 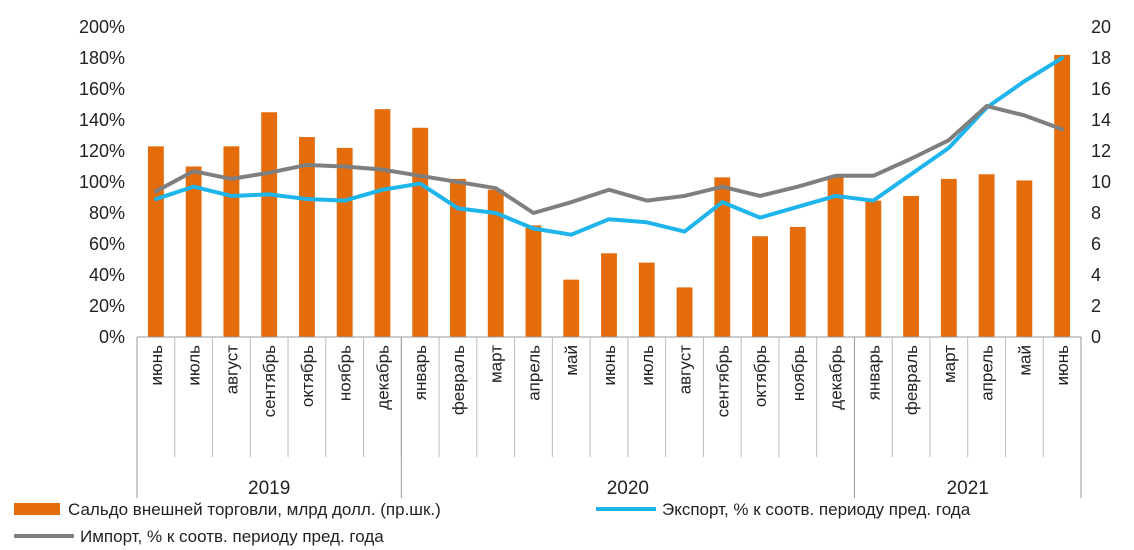 What do you see at coordinates (102, 58) in the screenshot?
I see `y-left-tick-label: 180%` at bounding box center [102, 58].